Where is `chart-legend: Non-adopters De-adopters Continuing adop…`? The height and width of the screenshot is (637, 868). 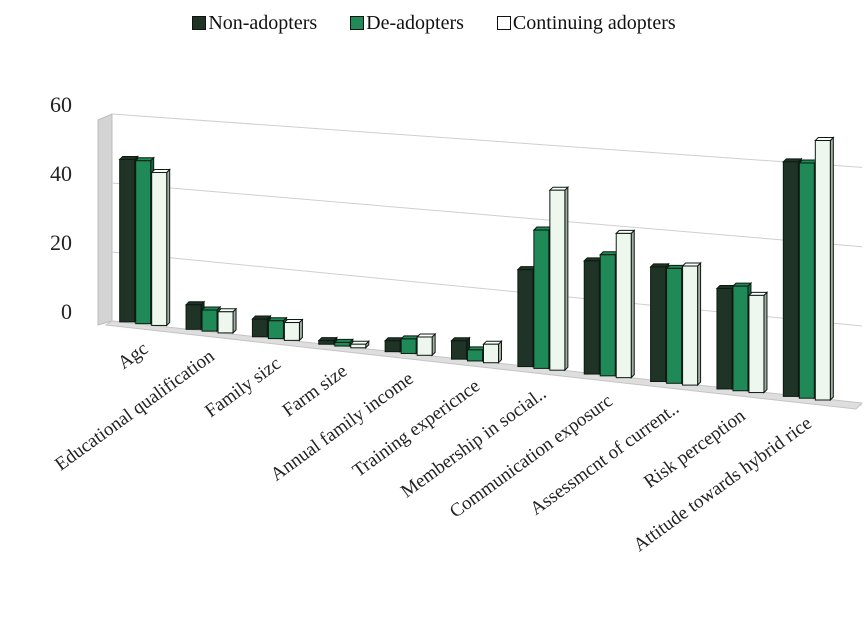
chart-legend: Non-adopters De-adopters Continuing adop… is located at coordinates (434, 23).